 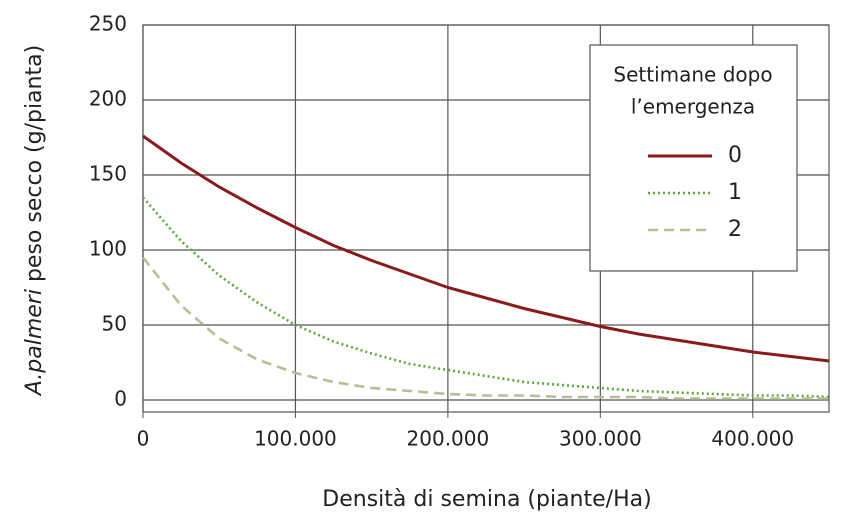 What do you see at coordinates (692, 75) in the screenshot?
I see `legend-title: Settimane dopo` at bounding box center [692, 75].